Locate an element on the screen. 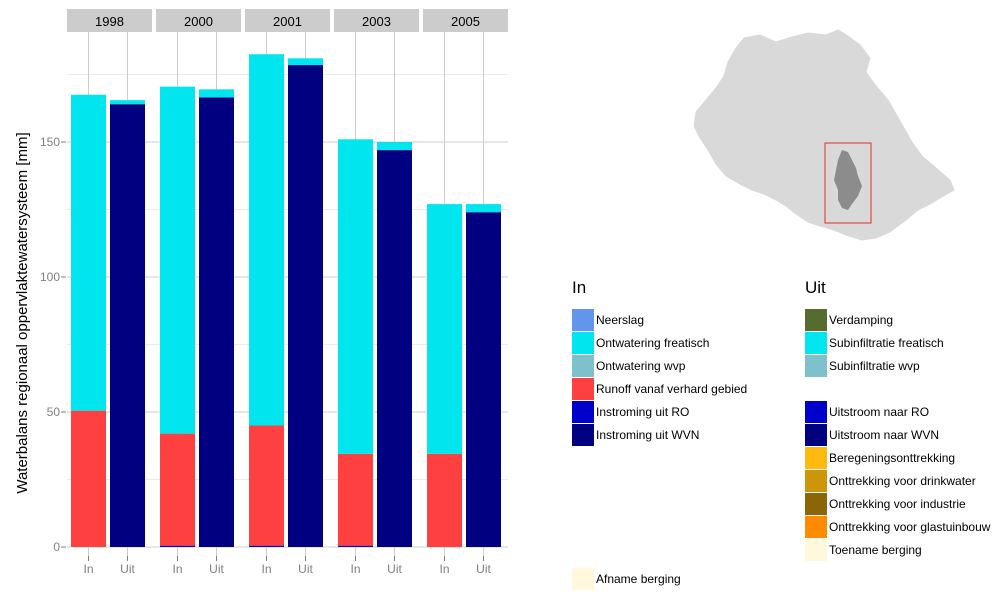 The width and height of the screenshot is (1008, 592). location-map is located at coordinates (824, 135).